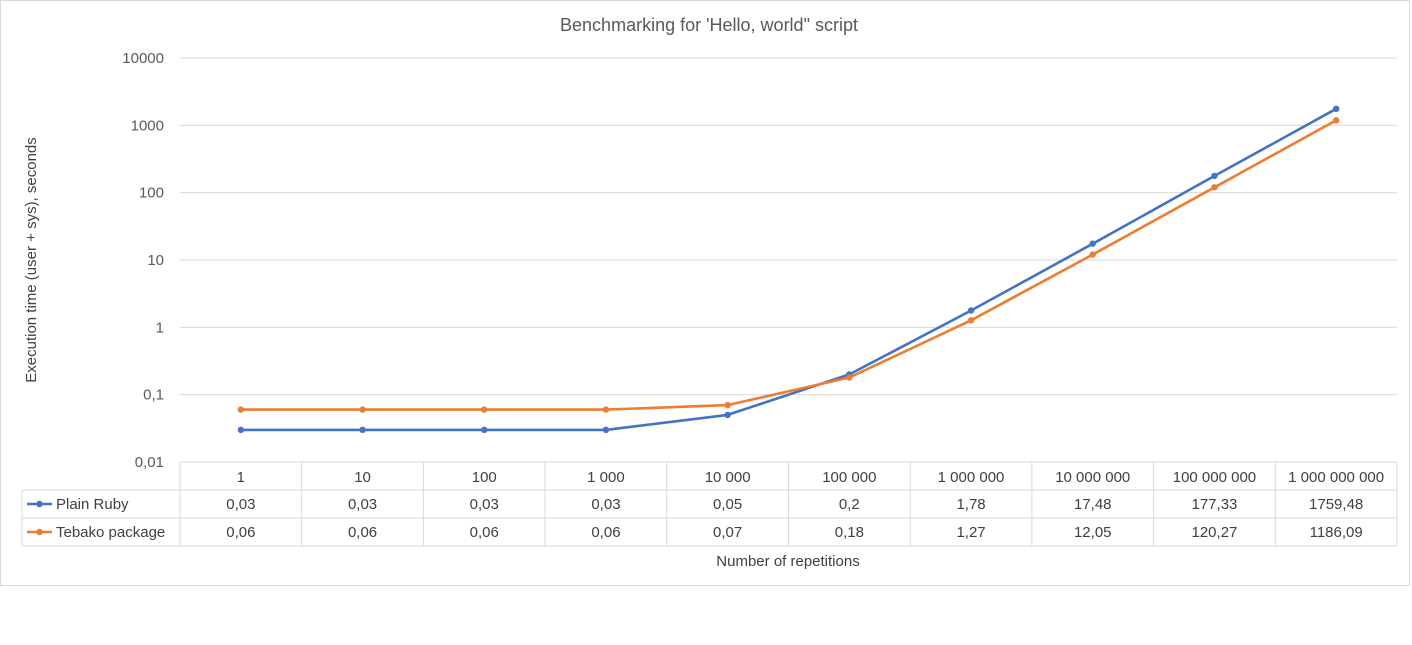  I want to click on x-tick-label: 100, so click(484, 477).